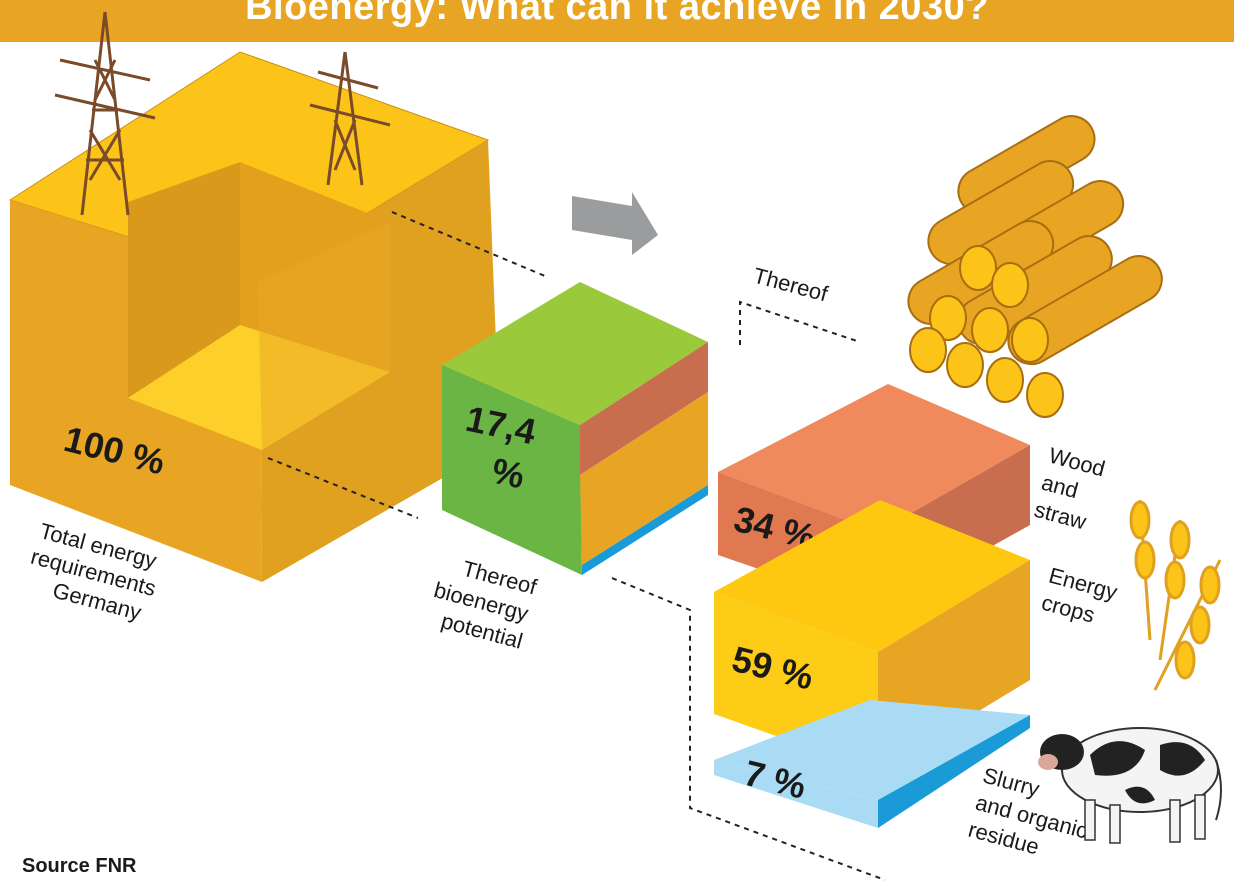 Image resolution: width=1234 pixels, height=888 pixels. What do you see at coordinates (1060, 516) in the screenshot?
I see `wood-label-line: straw` at bounding box center [1060, 516].